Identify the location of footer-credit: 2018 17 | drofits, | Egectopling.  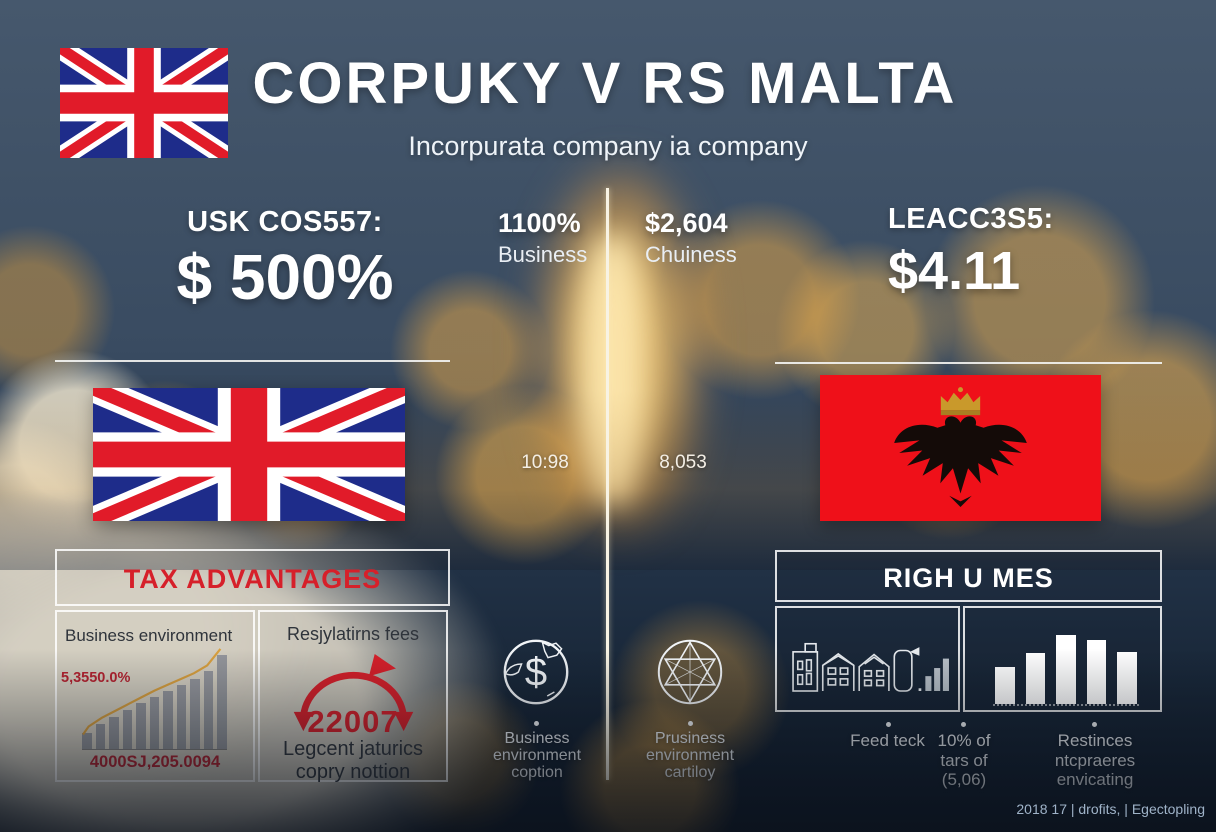
(1110, 809).